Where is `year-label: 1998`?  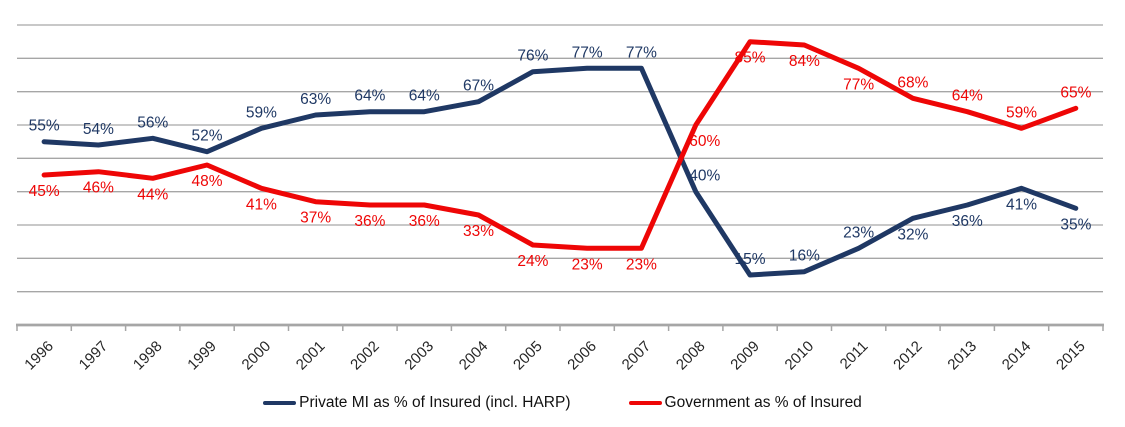
year-label: 1998 is located at coordinates (148, 356).